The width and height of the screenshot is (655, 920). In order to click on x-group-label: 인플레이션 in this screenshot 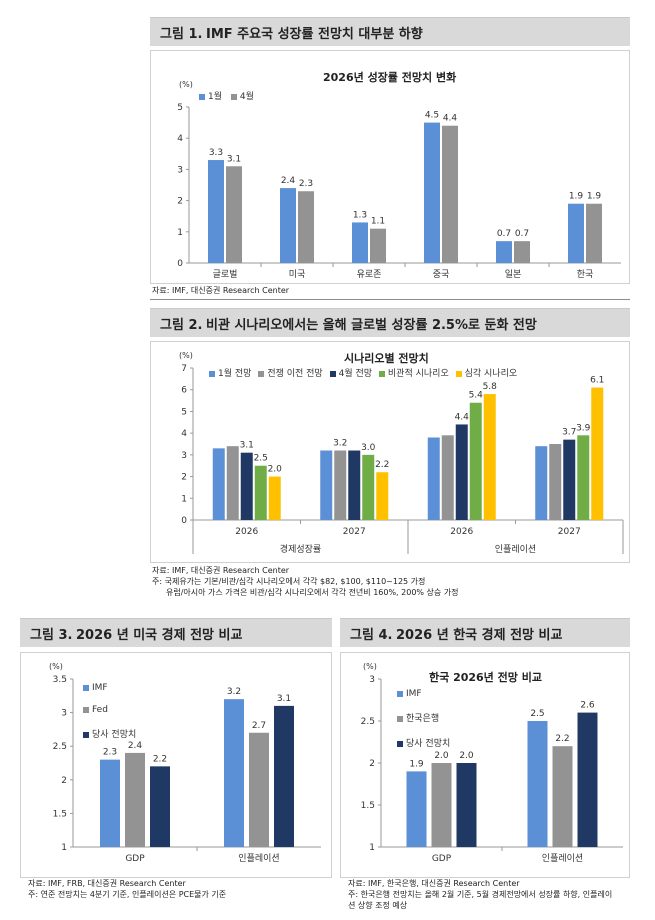, I will do `click(515, 549)`.